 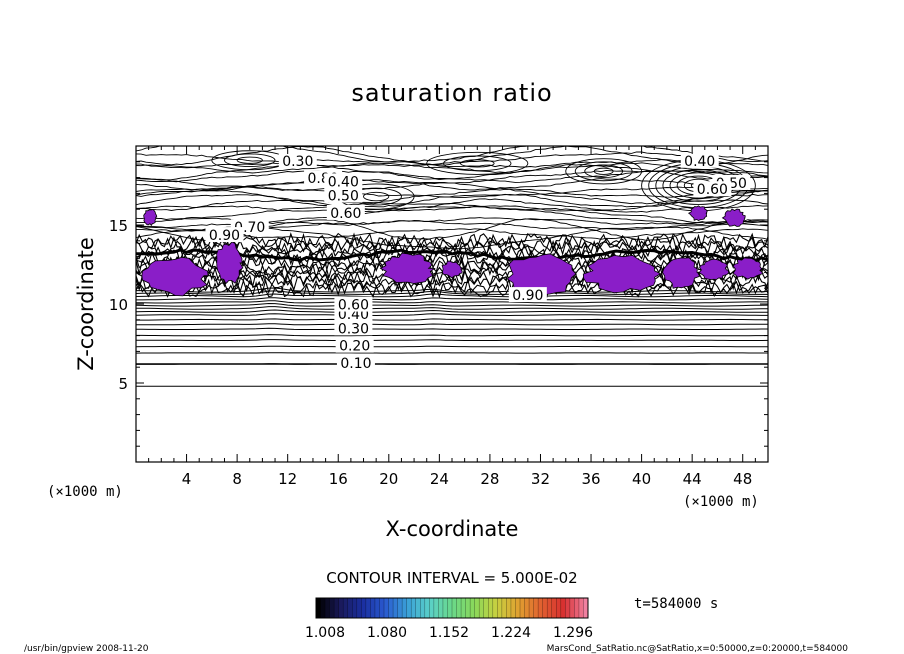 What do you see at coordinates (573, 633) in the screenshot?
I see `colorbar-tick-label: 1.296` at bounding box center [573, 633].